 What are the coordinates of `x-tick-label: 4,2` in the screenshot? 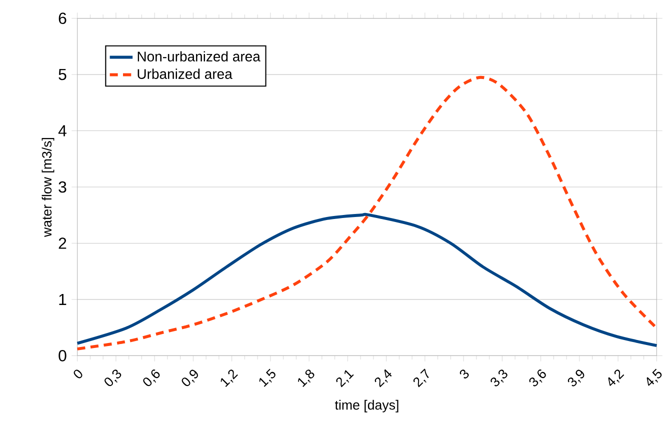 It's located at (616, 378).